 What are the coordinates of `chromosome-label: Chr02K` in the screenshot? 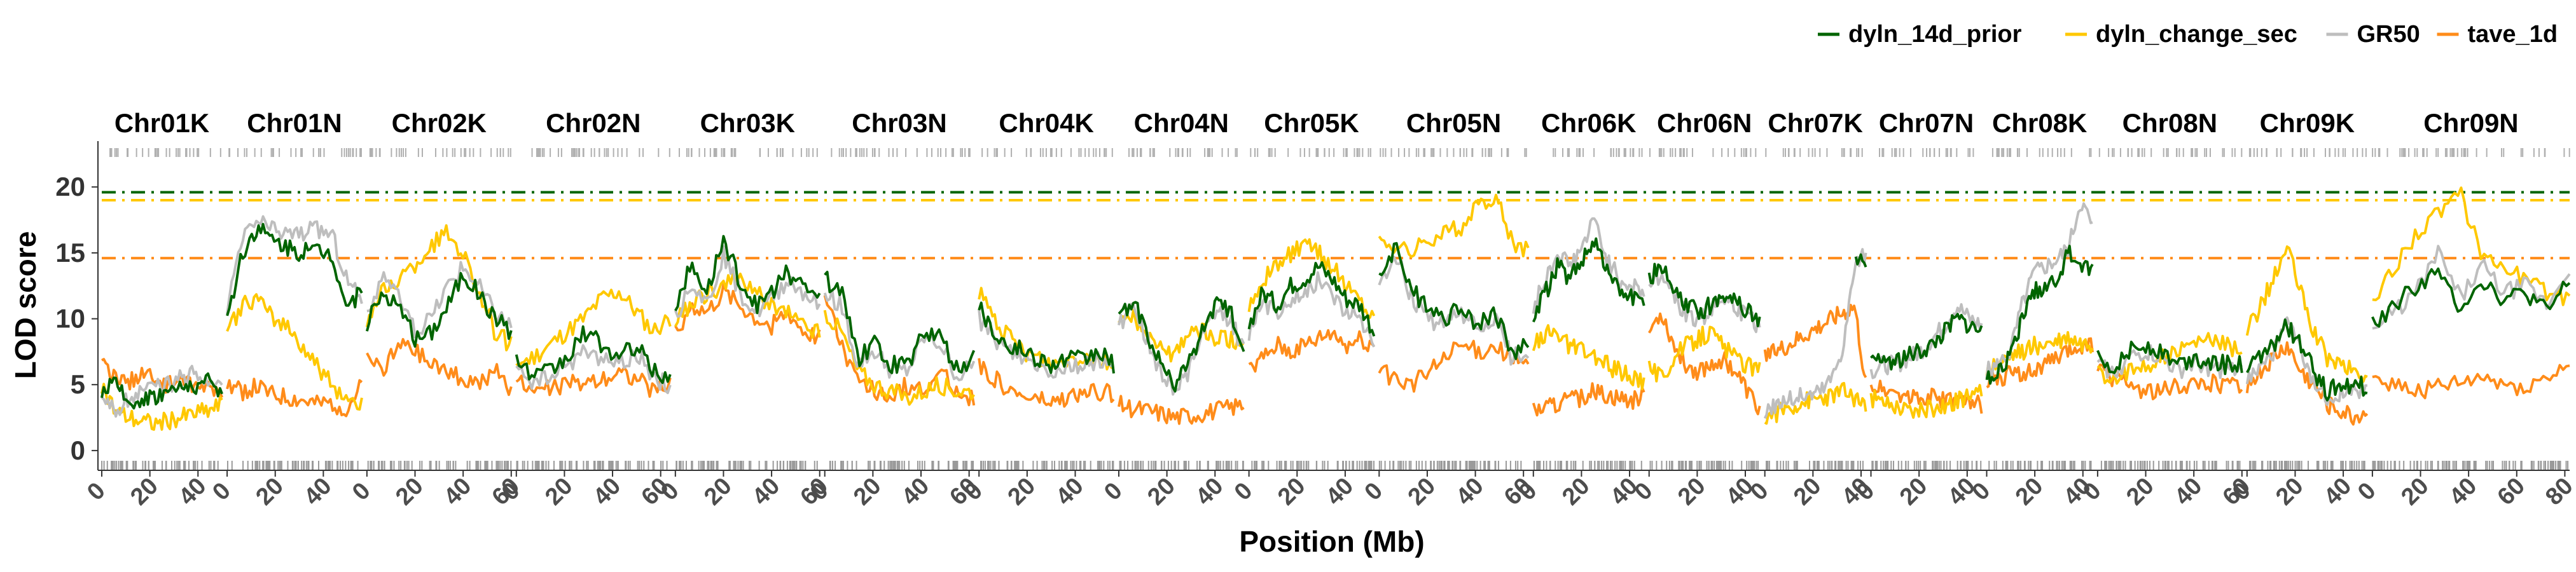 It's located at (439, 123).